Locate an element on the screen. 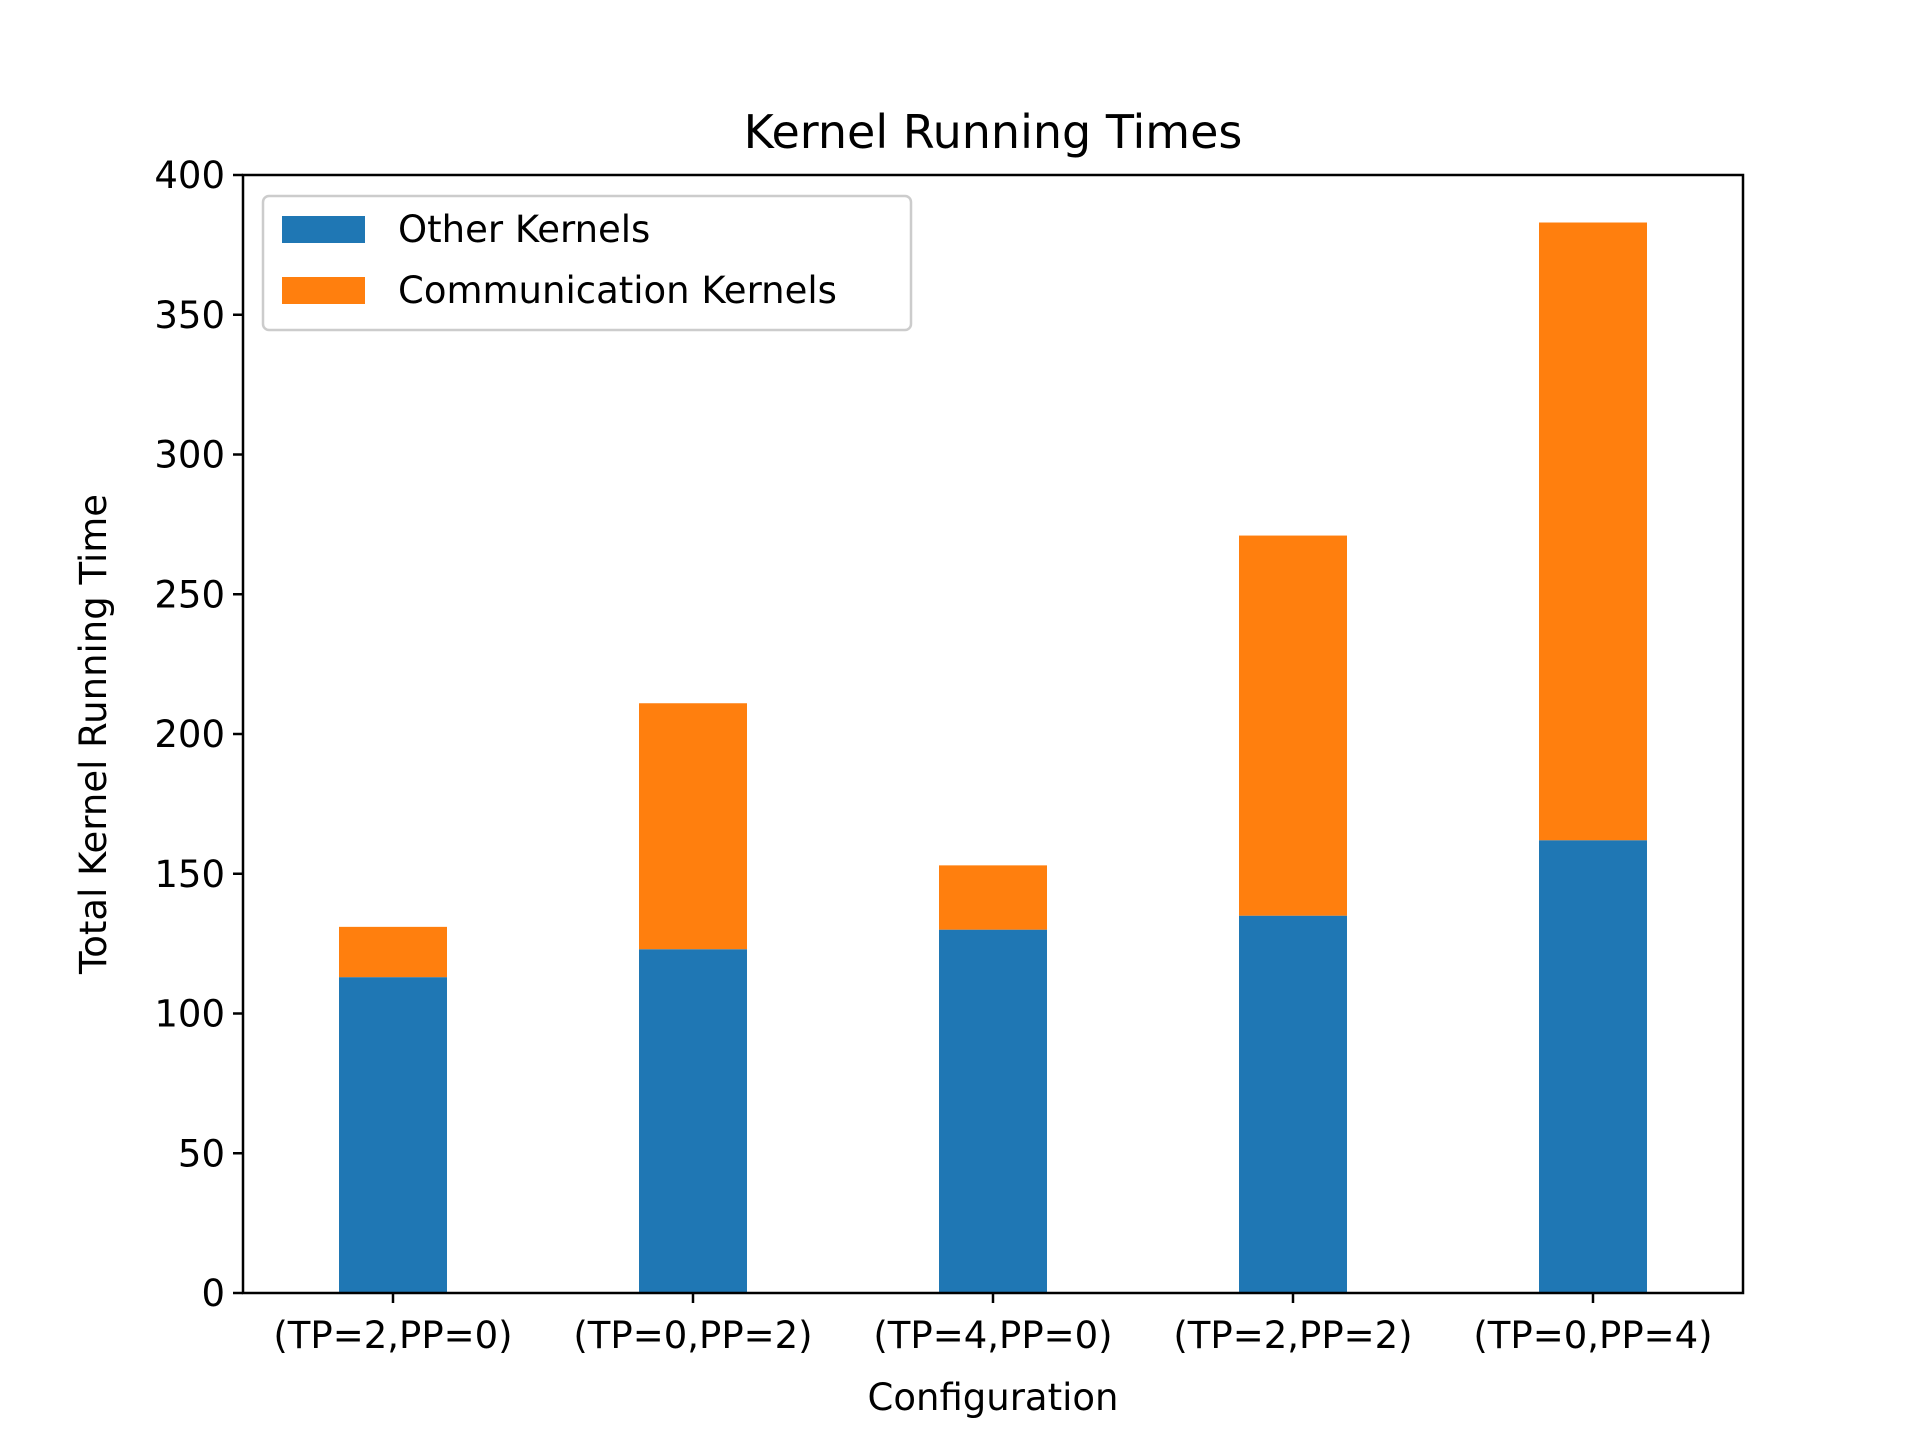 This screenshot has height=1440, width=1920. y-axis: 0 50 100 150 200 250 300 350 400 is located at coordinates (198, 734).